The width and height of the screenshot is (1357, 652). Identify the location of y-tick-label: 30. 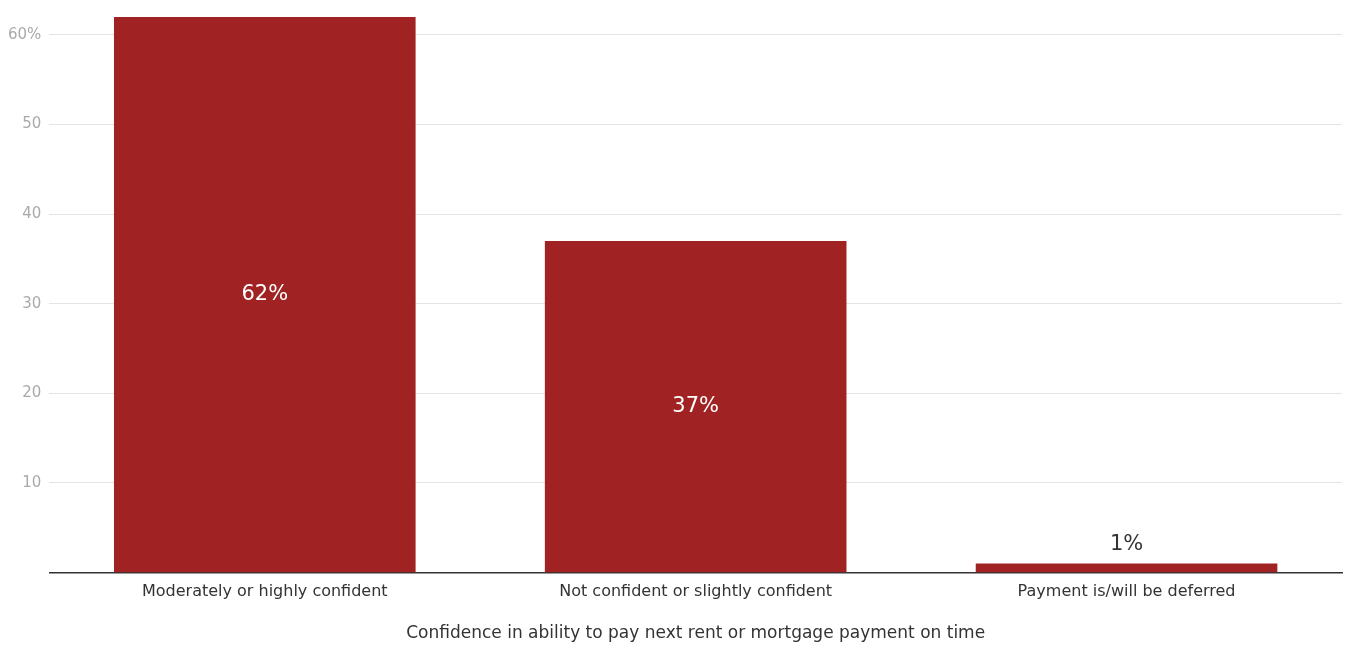
(32, 302).